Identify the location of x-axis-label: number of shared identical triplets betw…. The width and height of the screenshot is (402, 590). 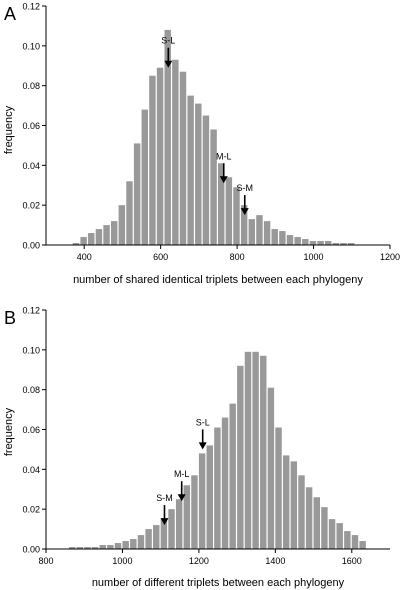
(218, 280).